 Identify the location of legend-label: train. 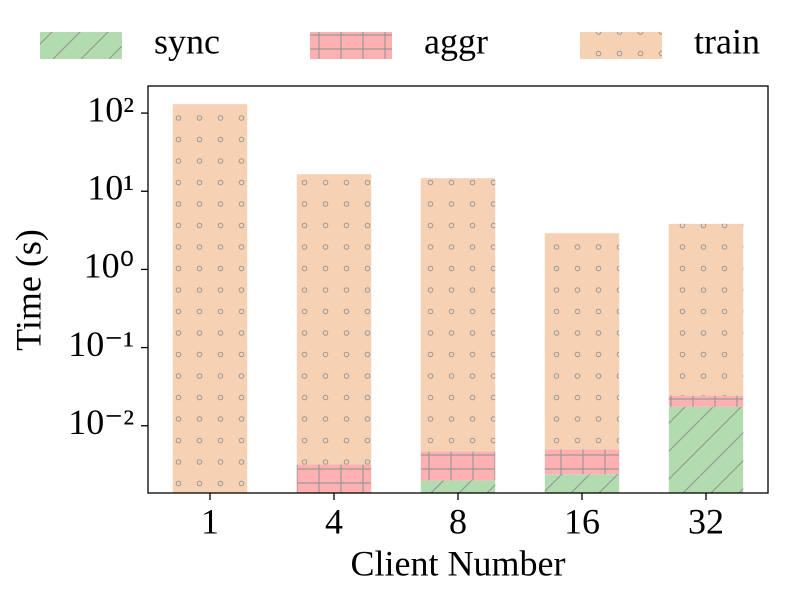
(727, 41).